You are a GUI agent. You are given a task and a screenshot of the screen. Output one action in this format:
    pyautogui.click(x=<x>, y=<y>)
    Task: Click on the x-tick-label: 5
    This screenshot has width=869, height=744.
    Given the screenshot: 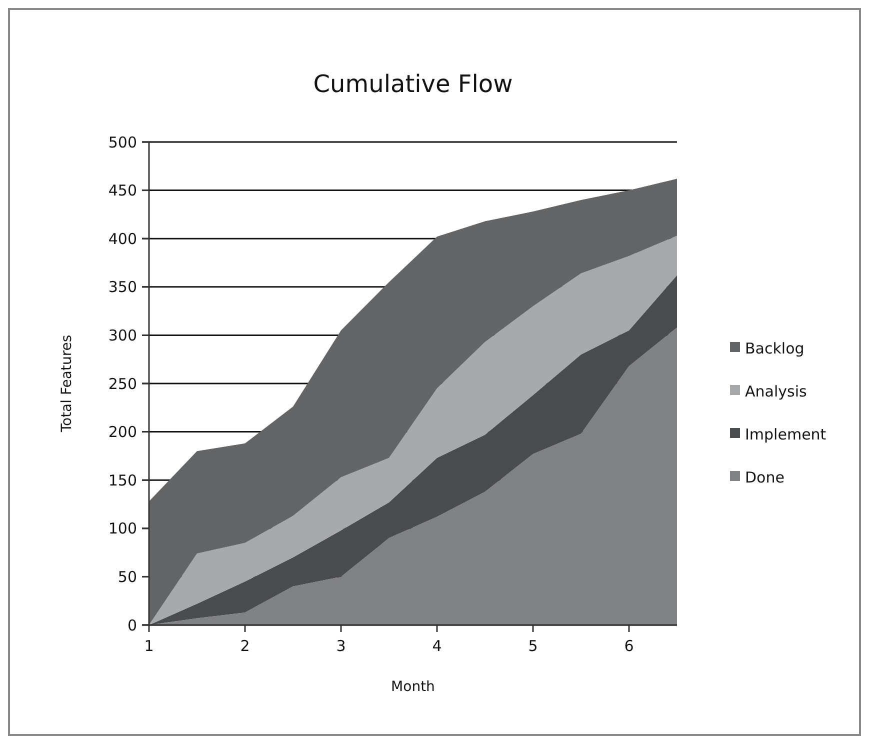 What is the action you would take?
    pyautogui.click(x=533, y=646)
    